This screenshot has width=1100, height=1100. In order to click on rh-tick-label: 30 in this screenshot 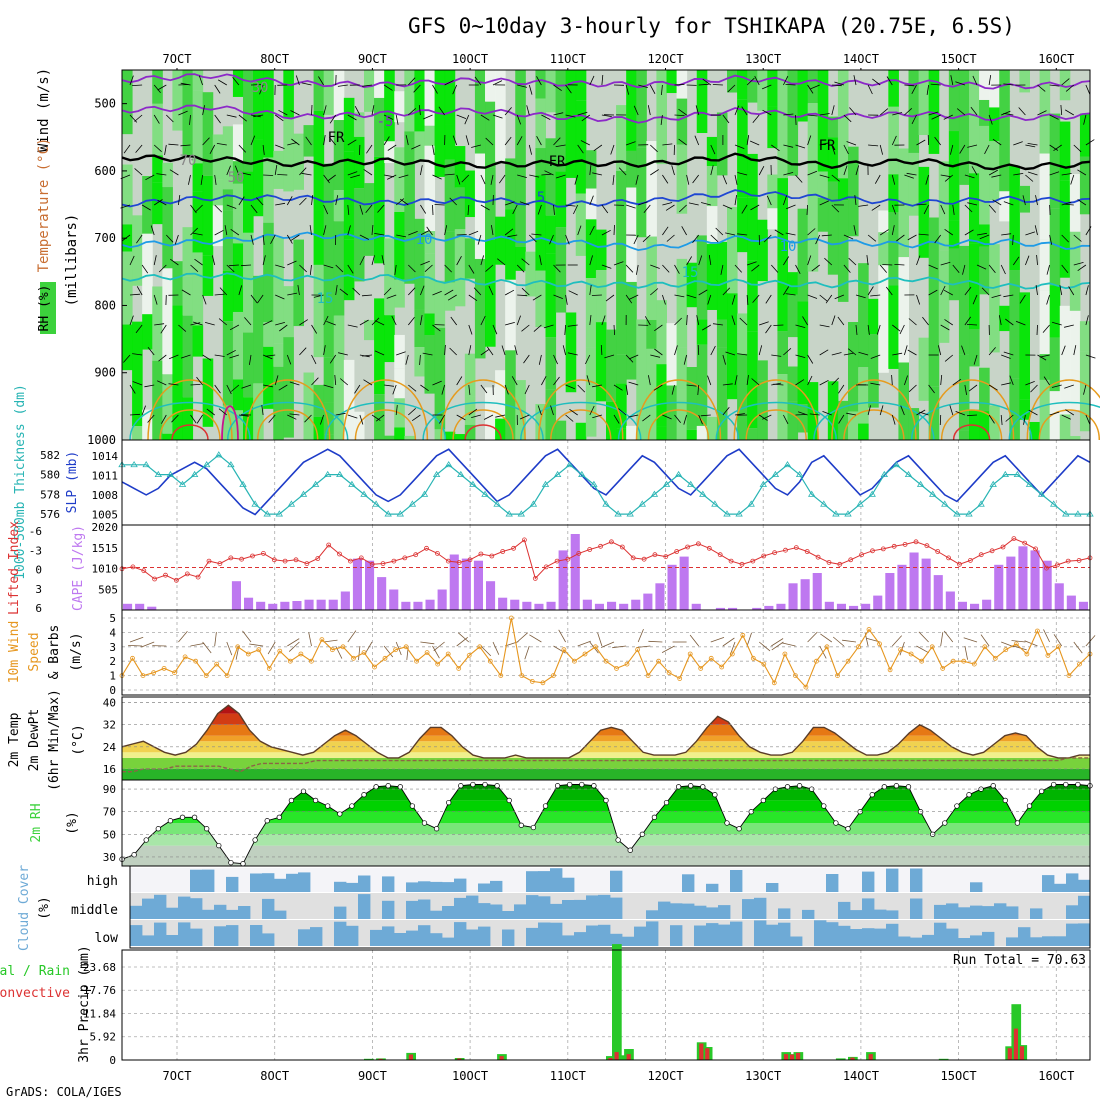, I will do `click(109, 857)`.